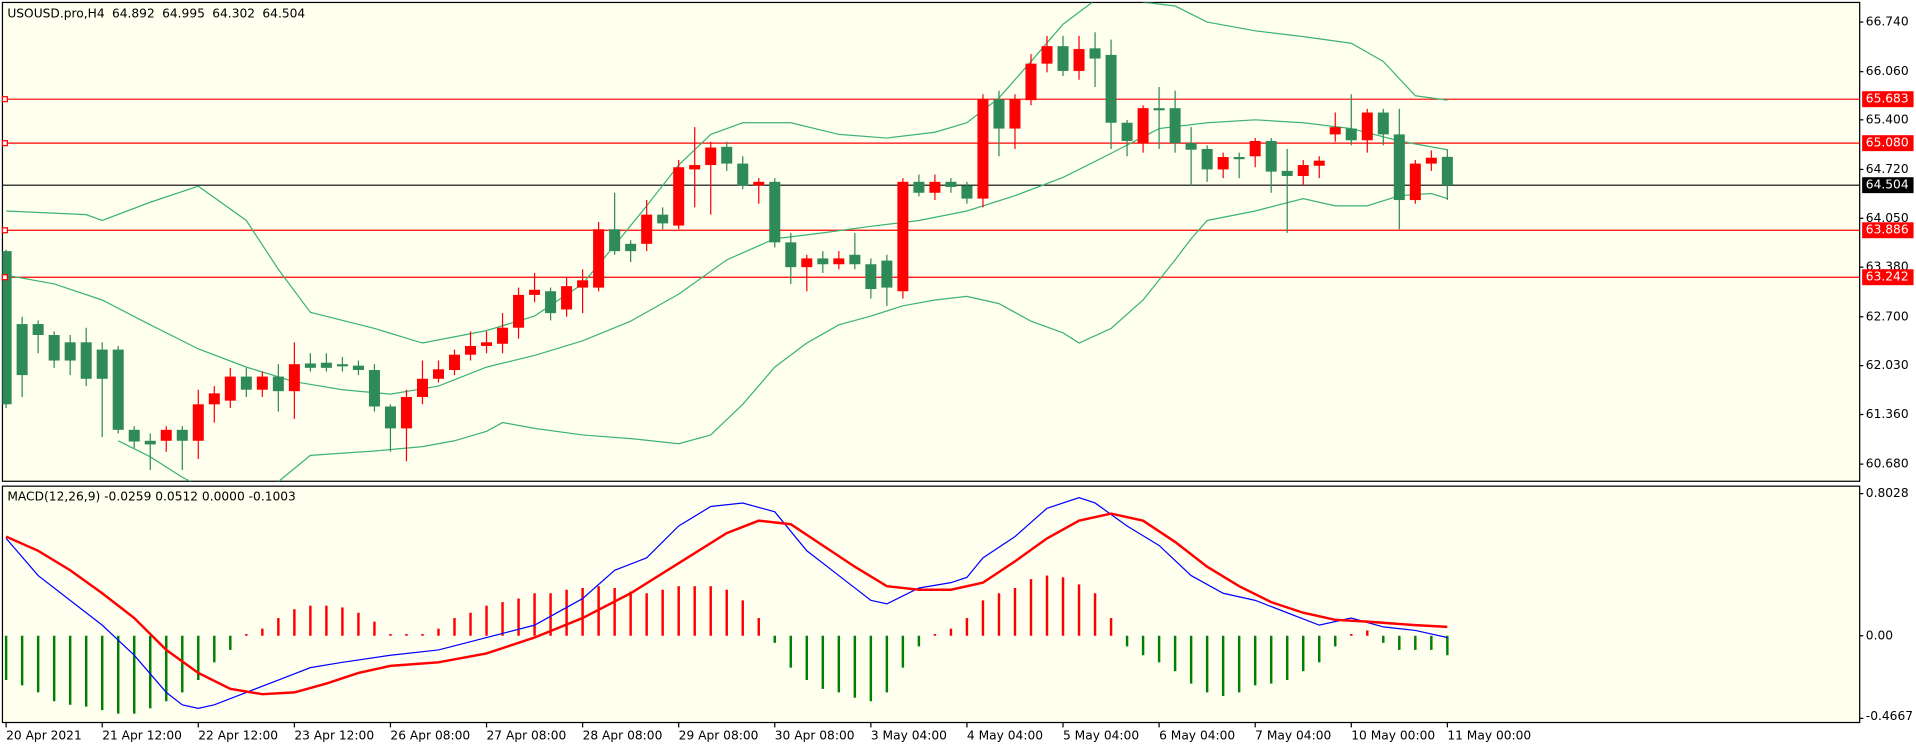 This screenshot has width=1916, height=747. What do you see at coordinates (1889, 716) in the screenshot?
I see `macd-y-tick-label: -0.4667` at bounding box center [1889, 716].